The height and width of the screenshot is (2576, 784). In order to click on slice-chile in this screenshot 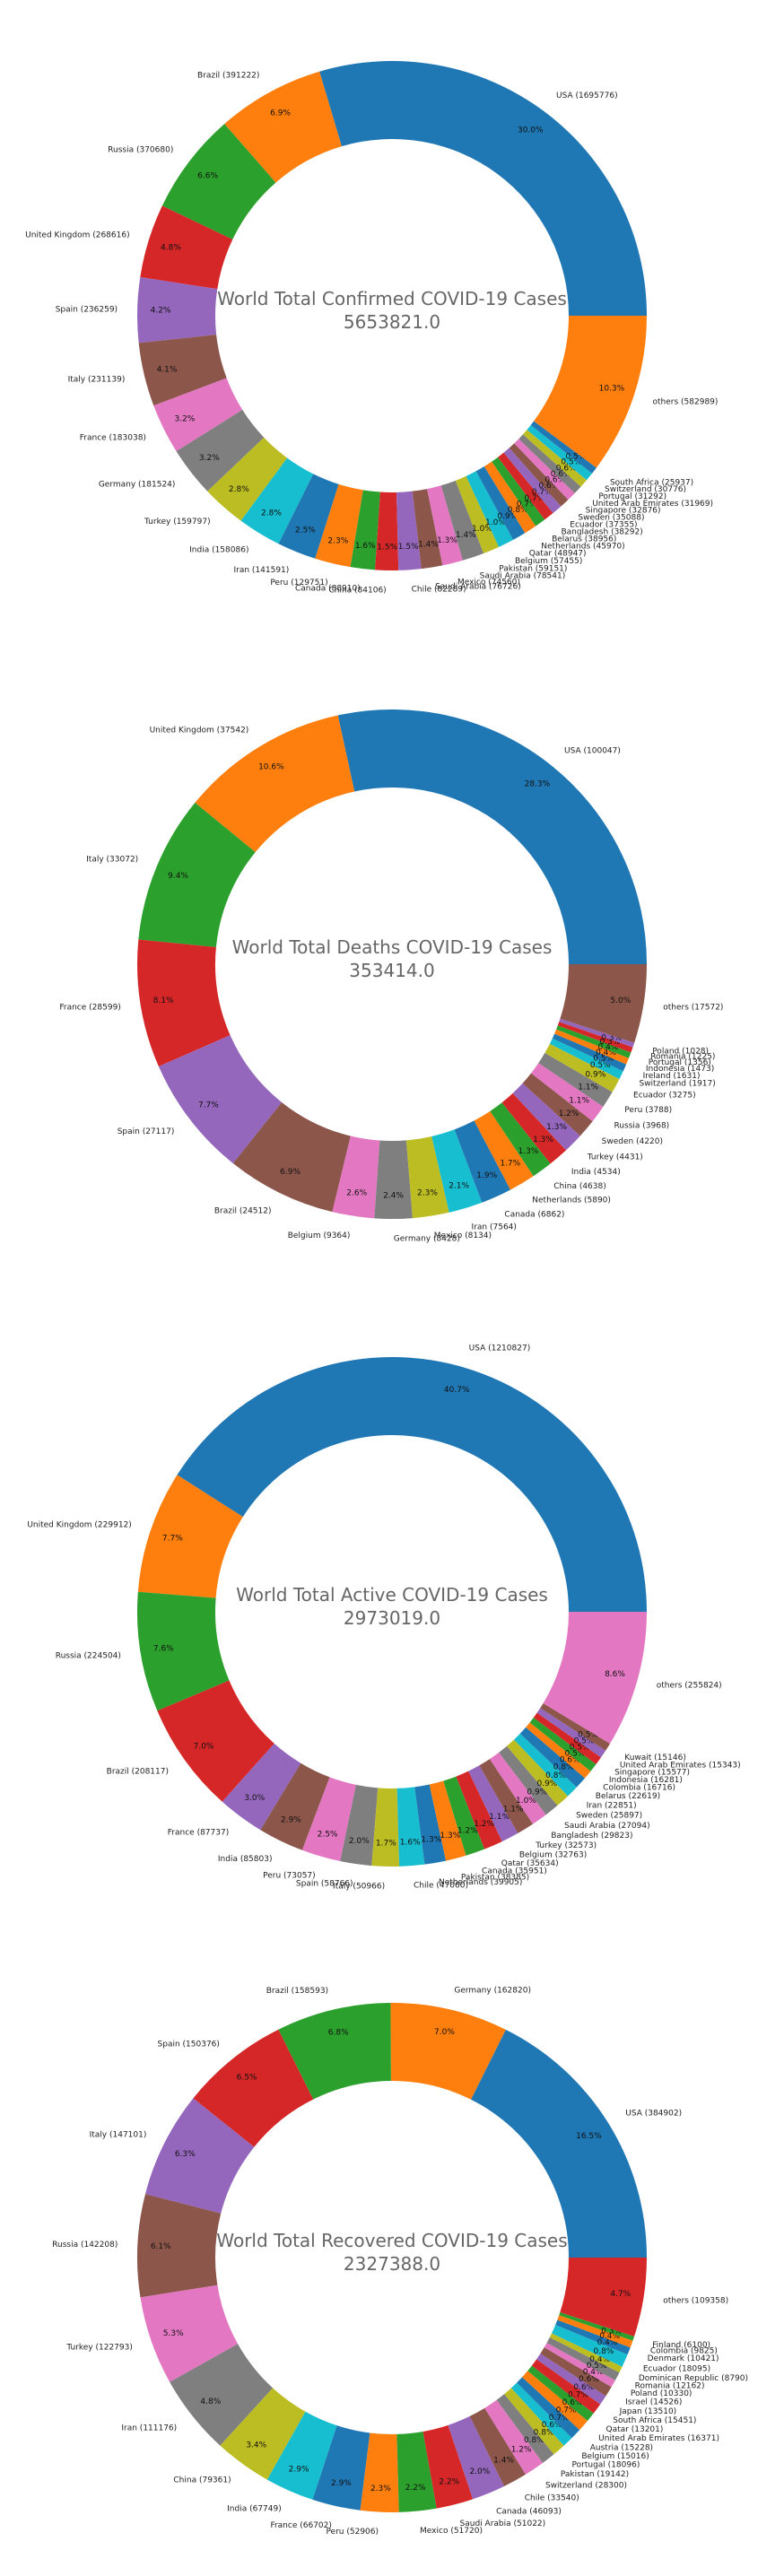, I will do `click(411, 1827)`.